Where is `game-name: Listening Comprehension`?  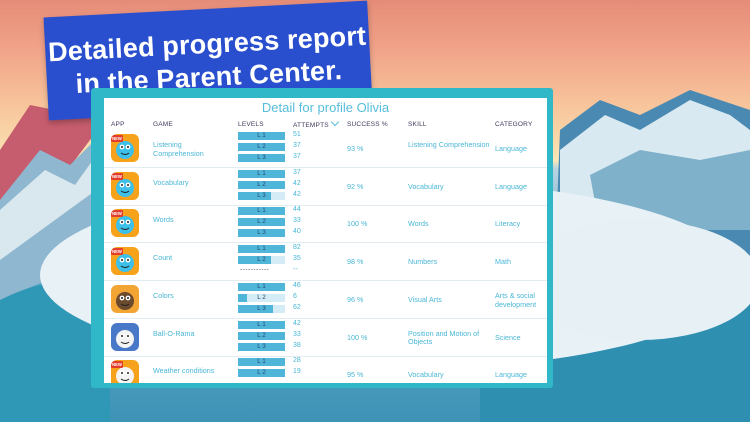 game-name: Listening Comprehension is located at coordinates (178, 149).